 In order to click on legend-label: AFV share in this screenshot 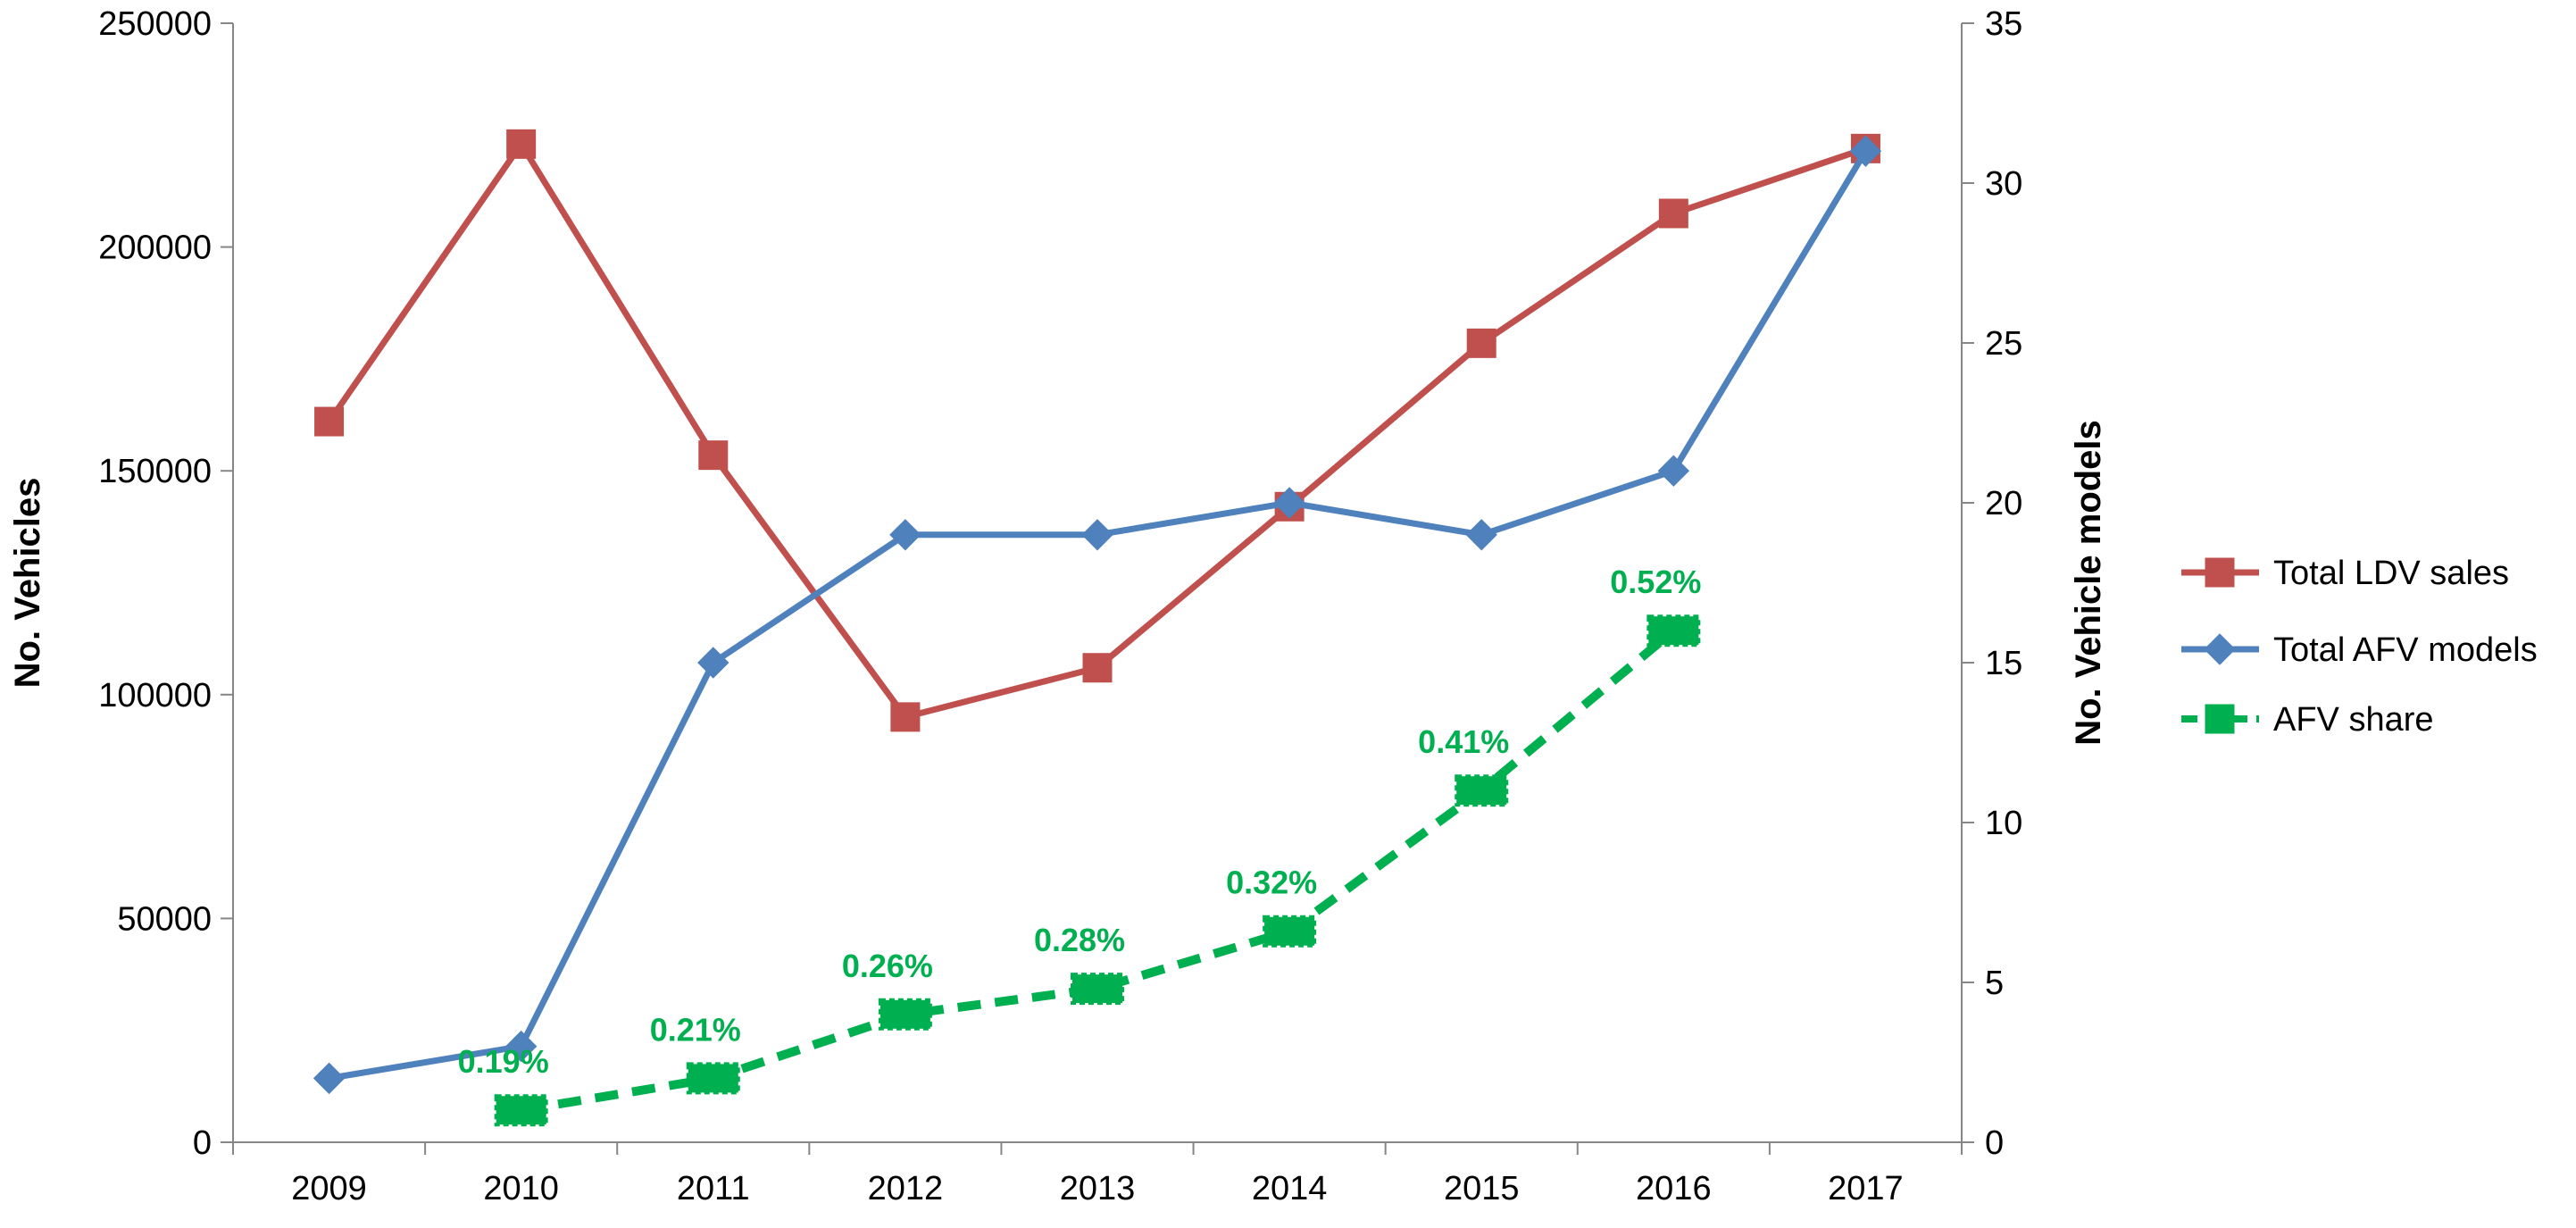, I will do `click(2353, 720)`.